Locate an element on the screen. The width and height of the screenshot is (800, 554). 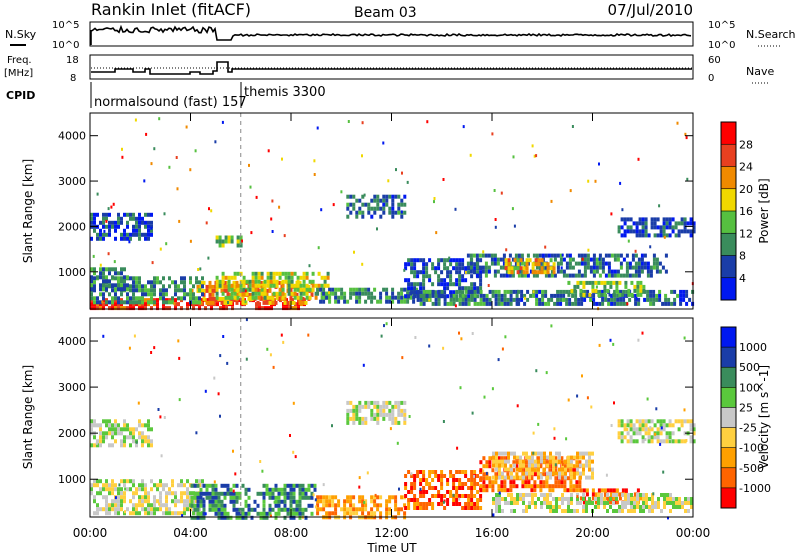
site-title: Rankin Inlet (fitACF) is located at coordinates (171, 9).